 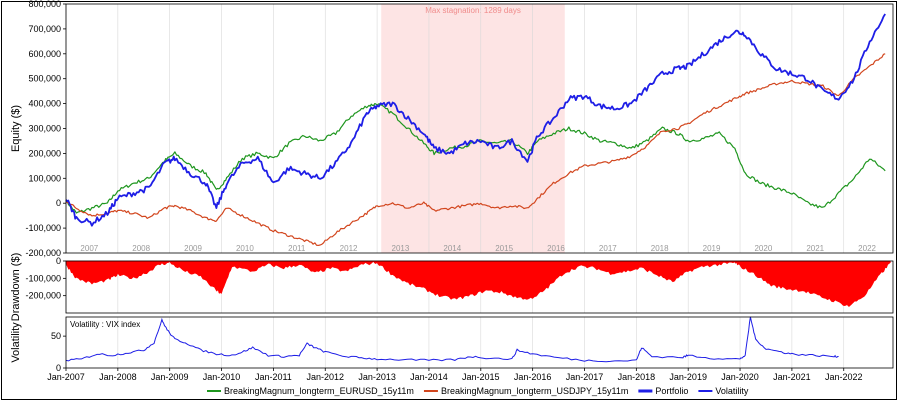 I want to click on x-tick-label: Jan-2018, so click(x=637, y=377).